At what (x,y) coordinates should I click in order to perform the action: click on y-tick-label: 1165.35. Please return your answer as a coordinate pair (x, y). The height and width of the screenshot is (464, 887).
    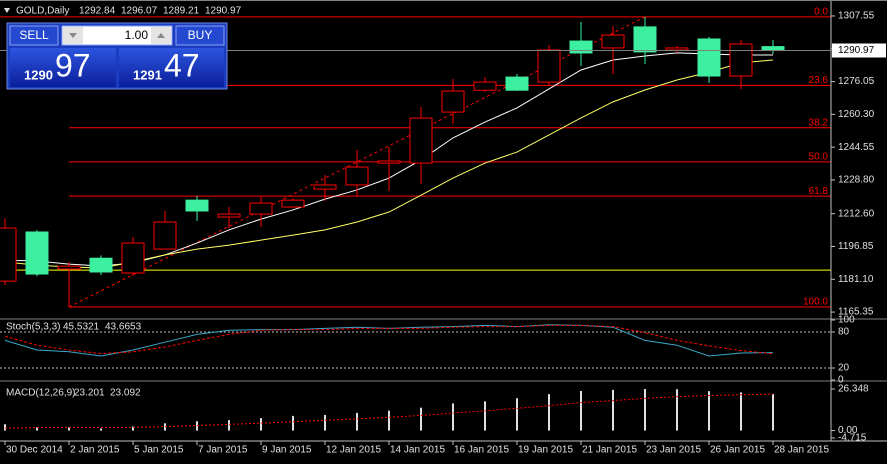
    Looking at the image, I should click on (856, 312).